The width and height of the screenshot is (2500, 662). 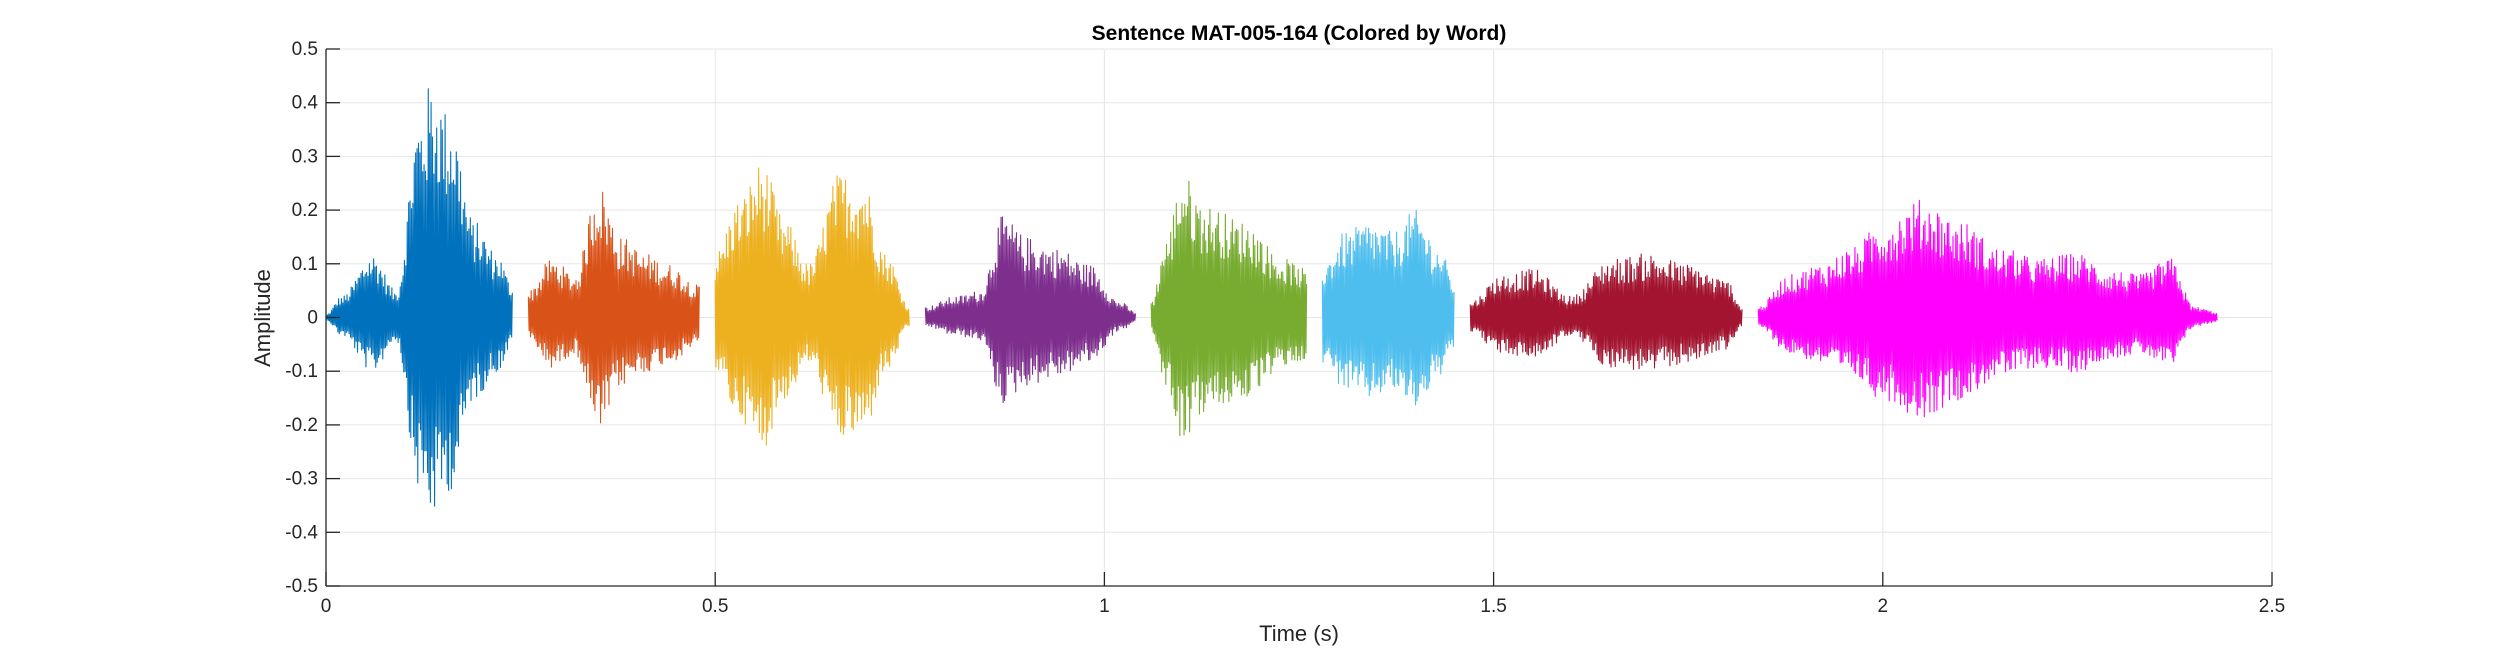 What do you see at coordinates (301, 371) in the screenshot?
I see `y-tick-label: -0.1` at bounding box center [301, 371].